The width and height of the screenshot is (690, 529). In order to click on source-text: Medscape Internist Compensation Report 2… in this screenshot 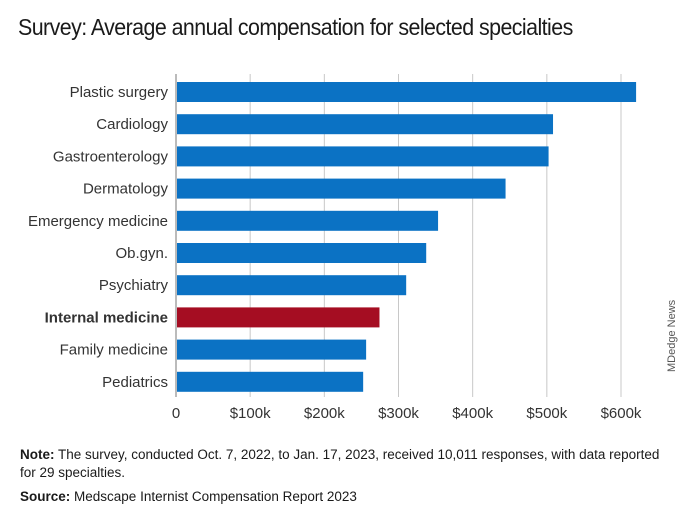, I will do `click(215, 496)`.